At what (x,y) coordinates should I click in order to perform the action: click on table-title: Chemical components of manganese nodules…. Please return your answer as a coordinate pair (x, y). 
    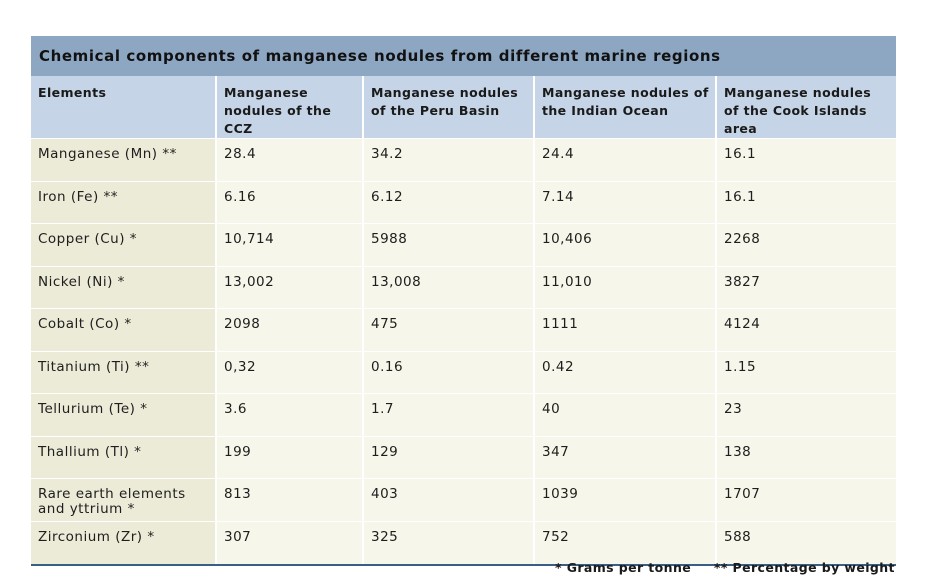
    Looking at the image, I should click on (463, 56).